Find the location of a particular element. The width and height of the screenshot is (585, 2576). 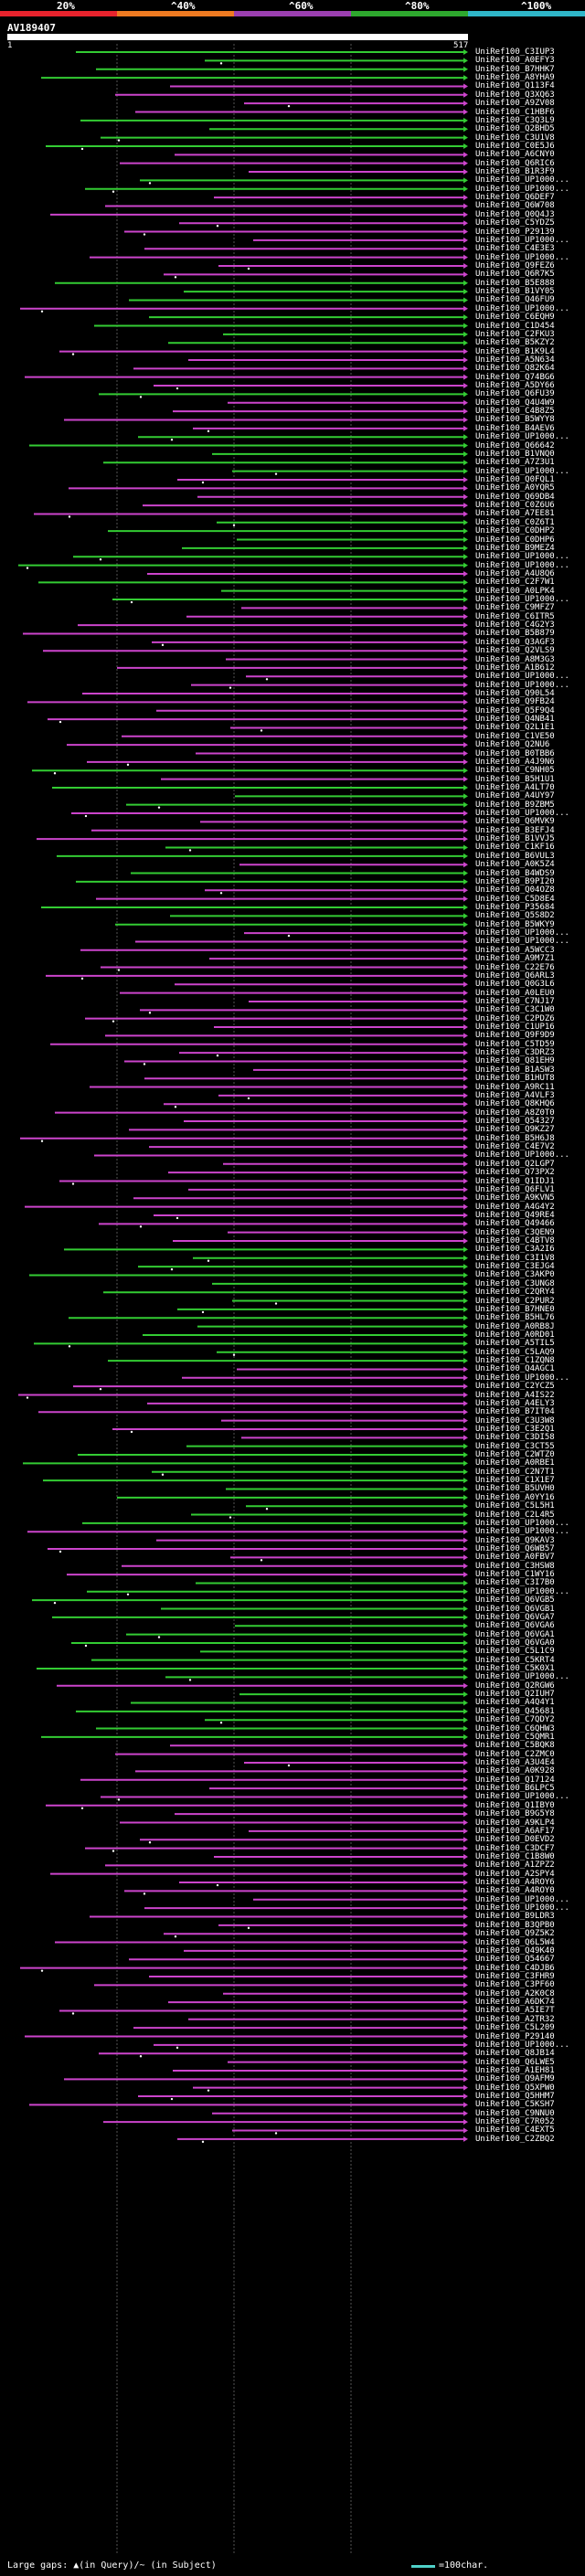

hit-label: UniRef100_A6AF17 is located at coordinates (515, 1831).